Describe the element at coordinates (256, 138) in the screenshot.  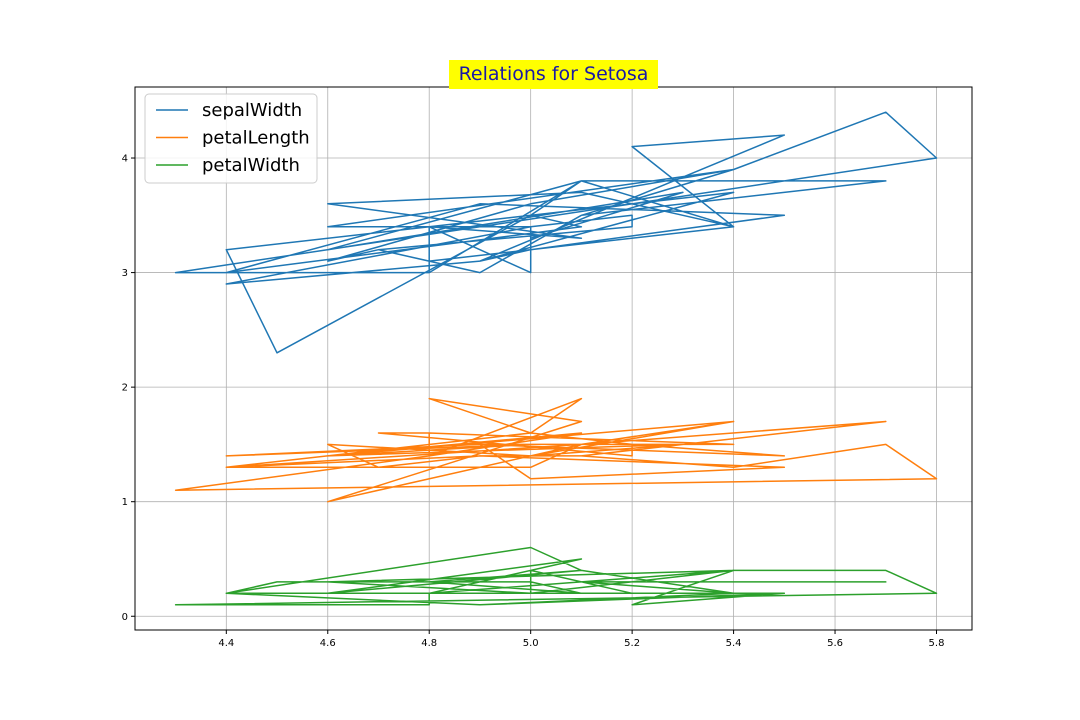
I see `legend-label-petalLength: petalLength` at that location.